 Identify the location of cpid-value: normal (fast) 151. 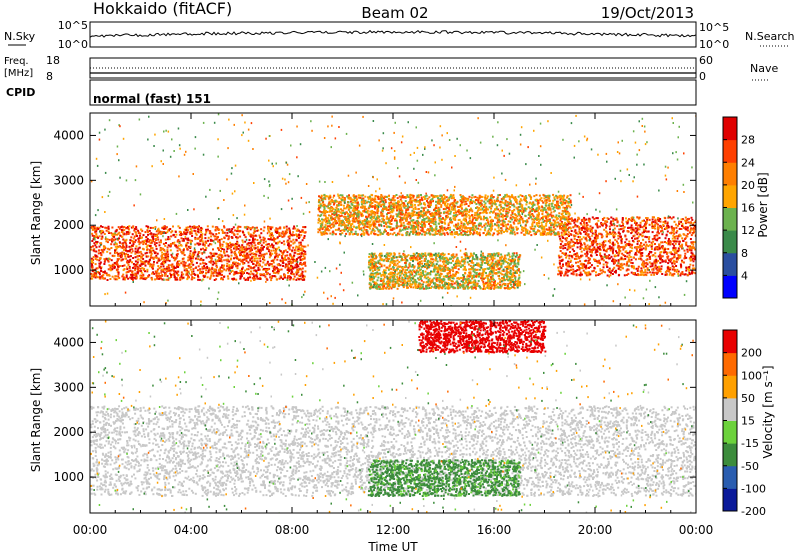
(152, 99).